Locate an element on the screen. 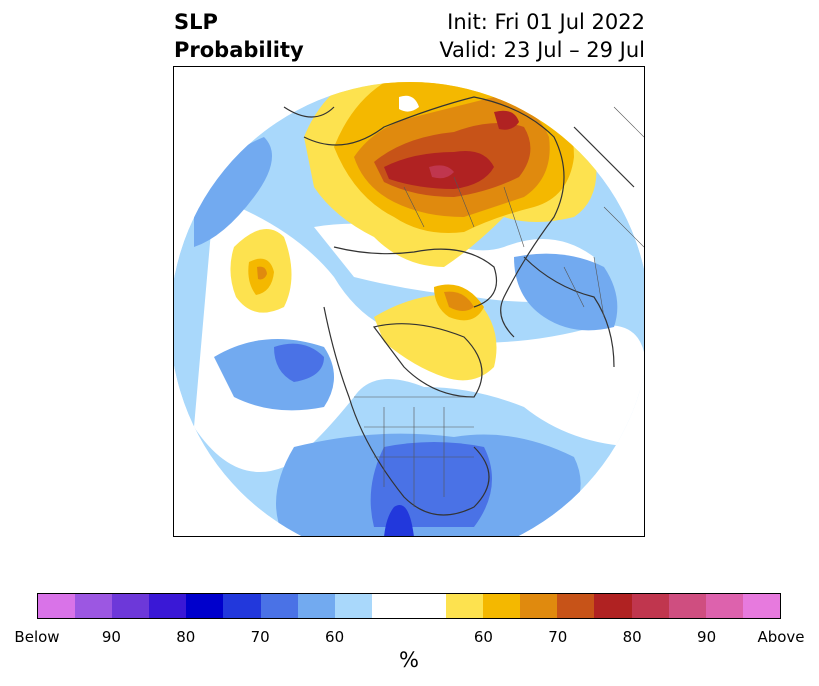 This screenshot has width=819, height=686. init-date: Init: Fri 01 Jul 2022 is located at coordinates (546, 22).